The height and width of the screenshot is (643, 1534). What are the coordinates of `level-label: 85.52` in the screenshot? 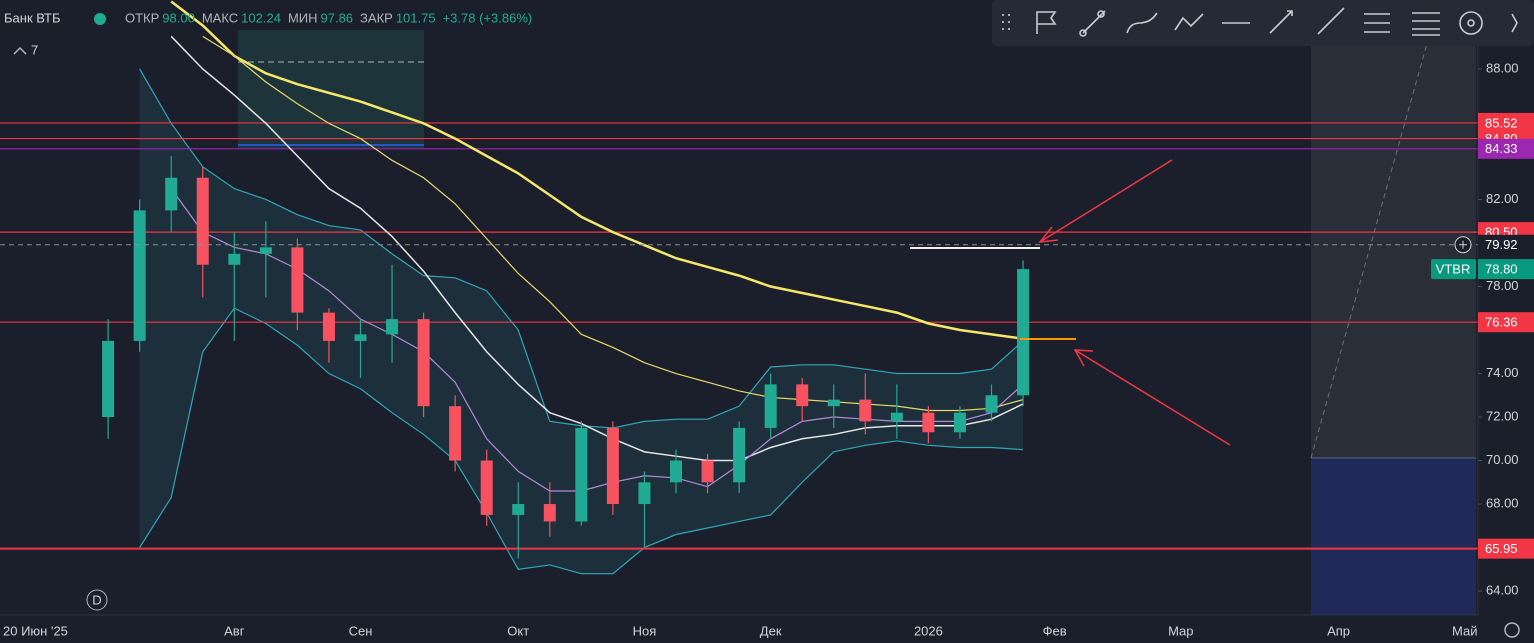 It's located at (1501, 122).